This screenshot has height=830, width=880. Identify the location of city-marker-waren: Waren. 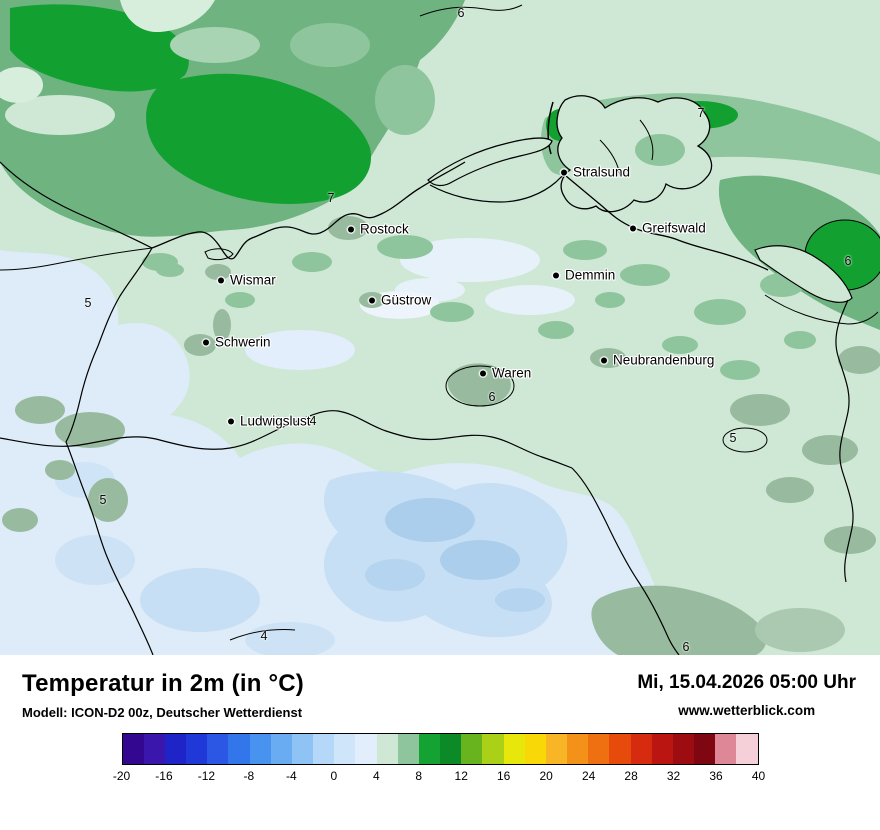
(505, 373).